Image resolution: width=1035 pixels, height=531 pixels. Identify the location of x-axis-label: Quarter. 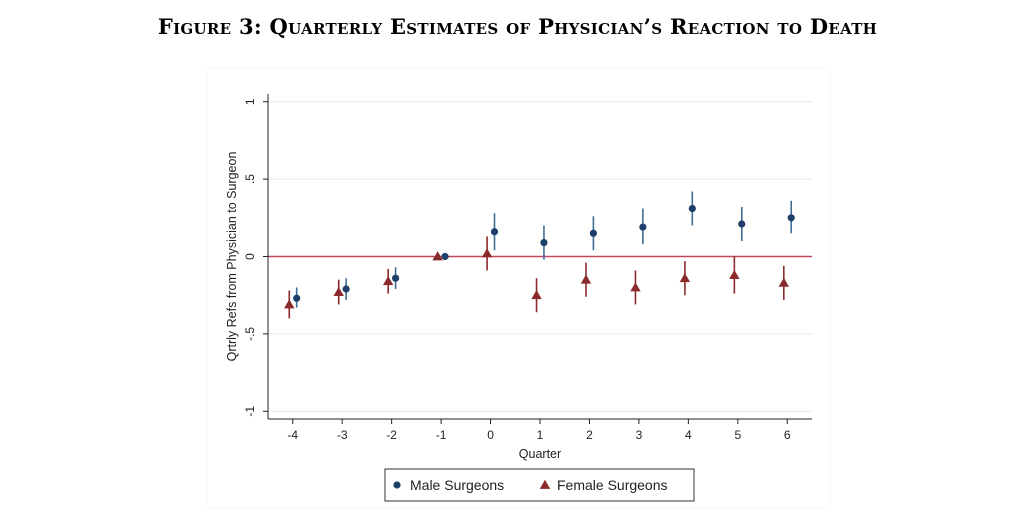
(540, 454).